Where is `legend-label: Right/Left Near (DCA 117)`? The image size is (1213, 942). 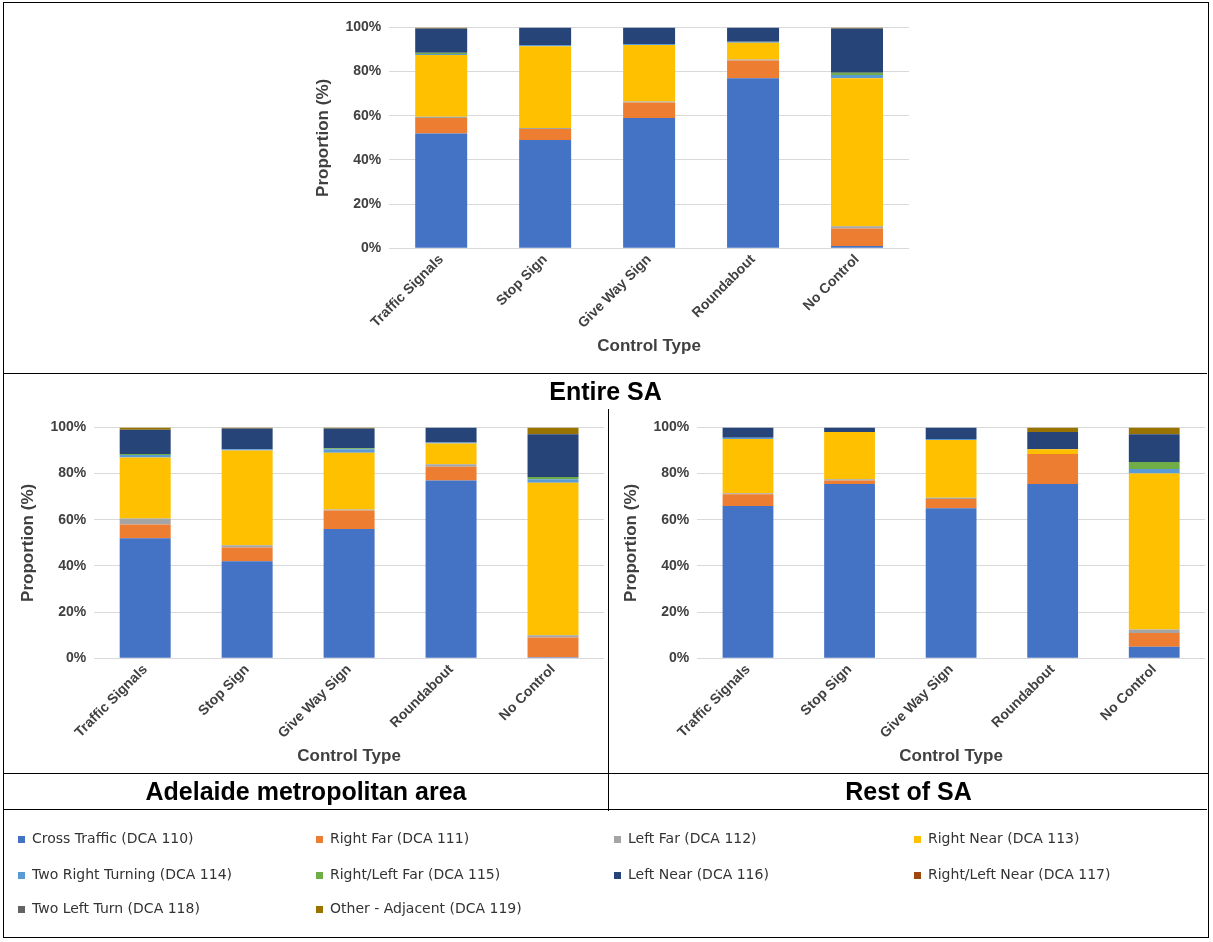 legend-label: Right/Left Near (DCA 117) is located at coordinates (1019, 874).